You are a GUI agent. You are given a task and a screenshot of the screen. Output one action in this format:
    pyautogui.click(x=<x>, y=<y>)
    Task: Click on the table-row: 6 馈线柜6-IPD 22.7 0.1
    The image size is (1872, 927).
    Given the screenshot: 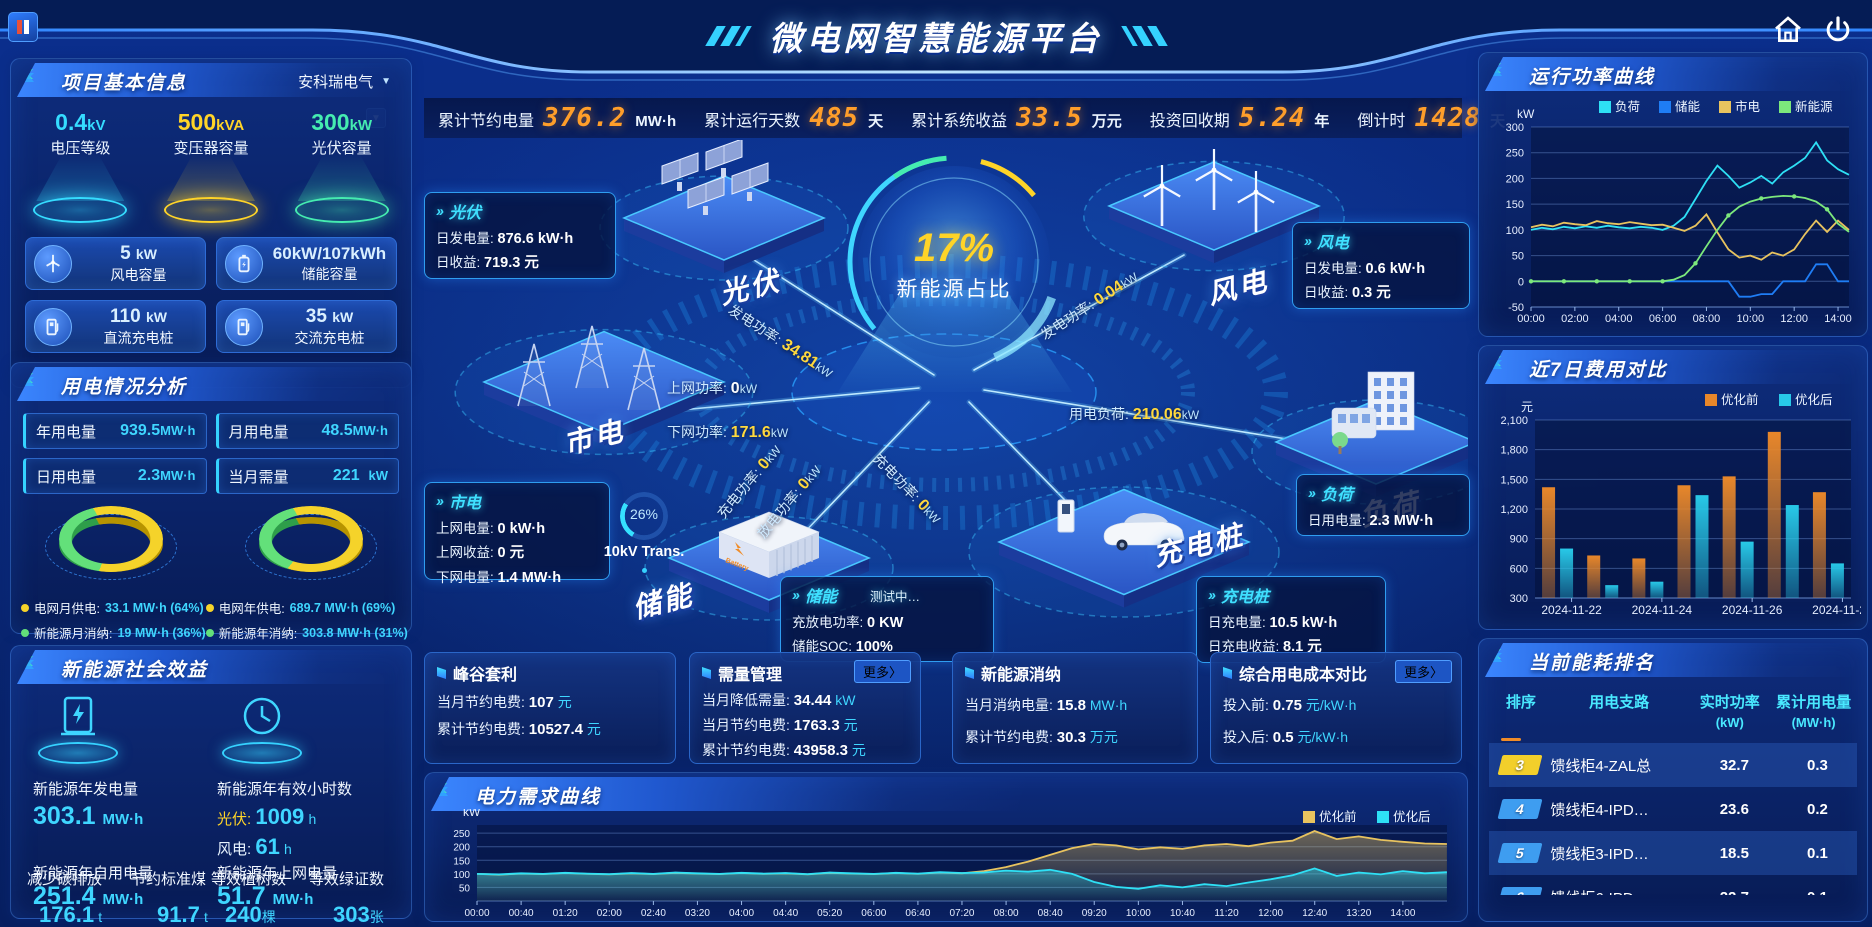 What is the action you would take?
    pyautogui.click(x=1673, y=885)
    